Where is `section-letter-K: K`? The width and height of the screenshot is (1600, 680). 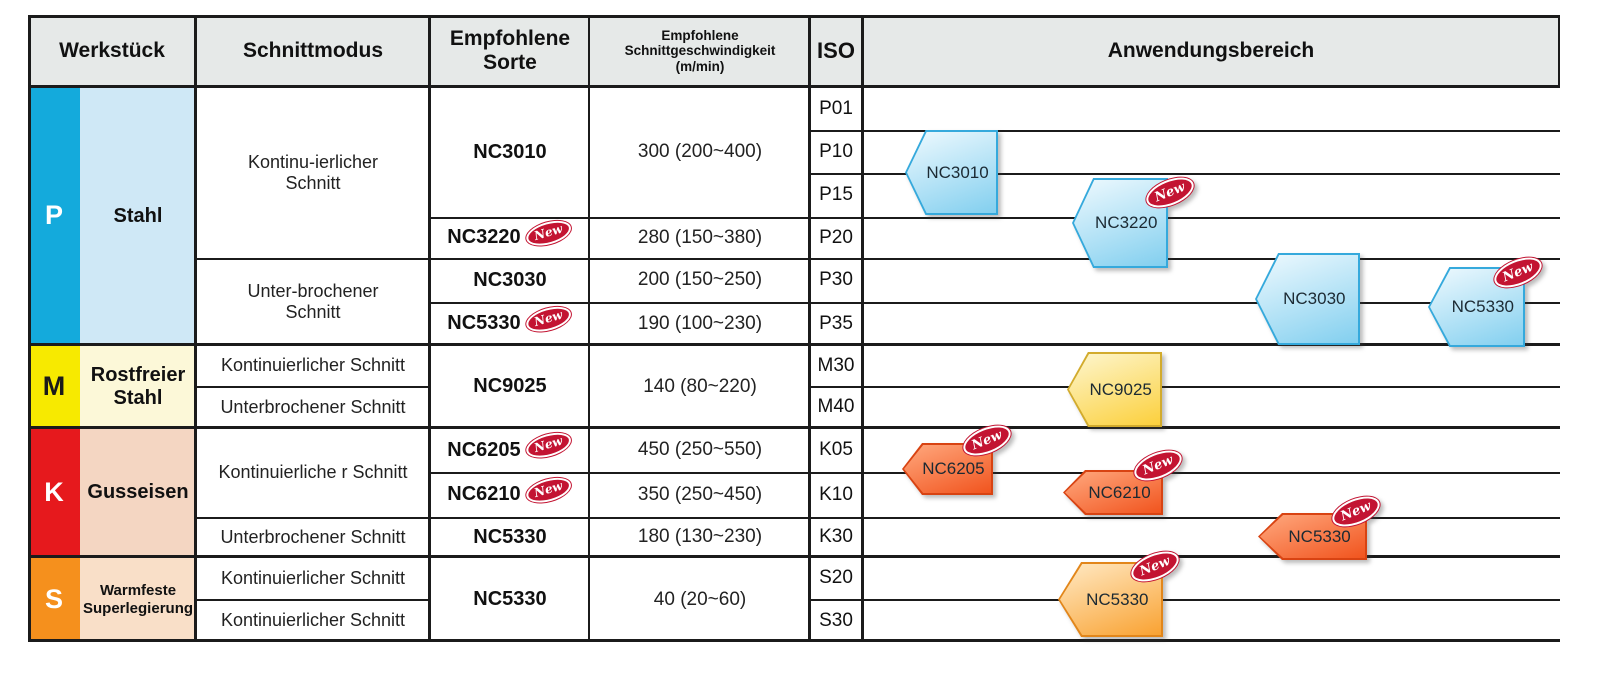
section-letter-K: K is located at coordinates (54, 492).